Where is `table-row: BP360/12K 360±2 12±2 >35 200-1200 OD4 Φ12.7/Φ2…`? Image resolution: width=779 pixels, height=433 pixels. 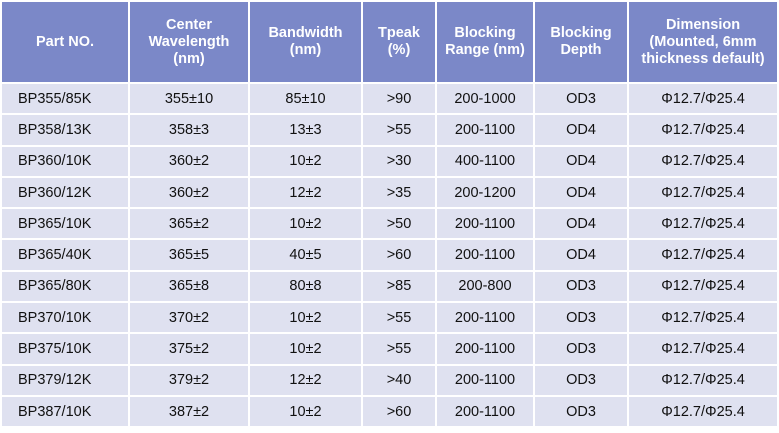
table-row: BP360/12K 360±2 12±2 >35 200-1200 OD4 Φ12.7/Φ2… is located at coordinates (389, 192).